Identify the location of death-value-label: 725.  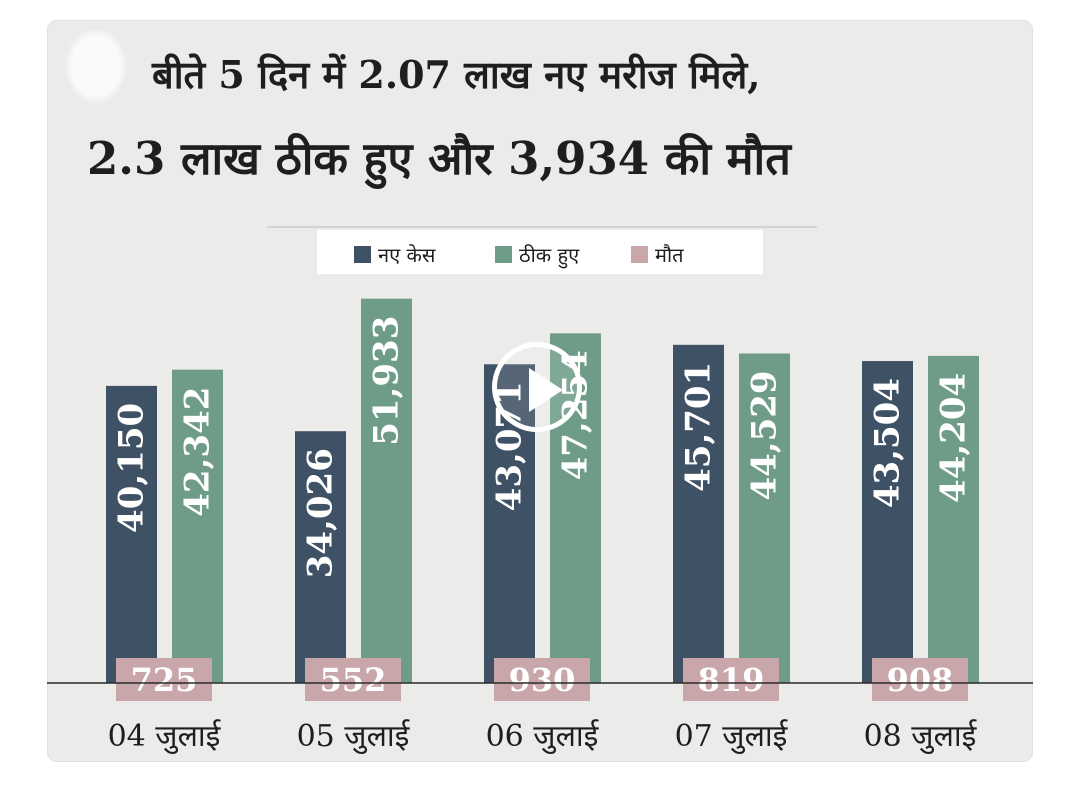
(164, 680).